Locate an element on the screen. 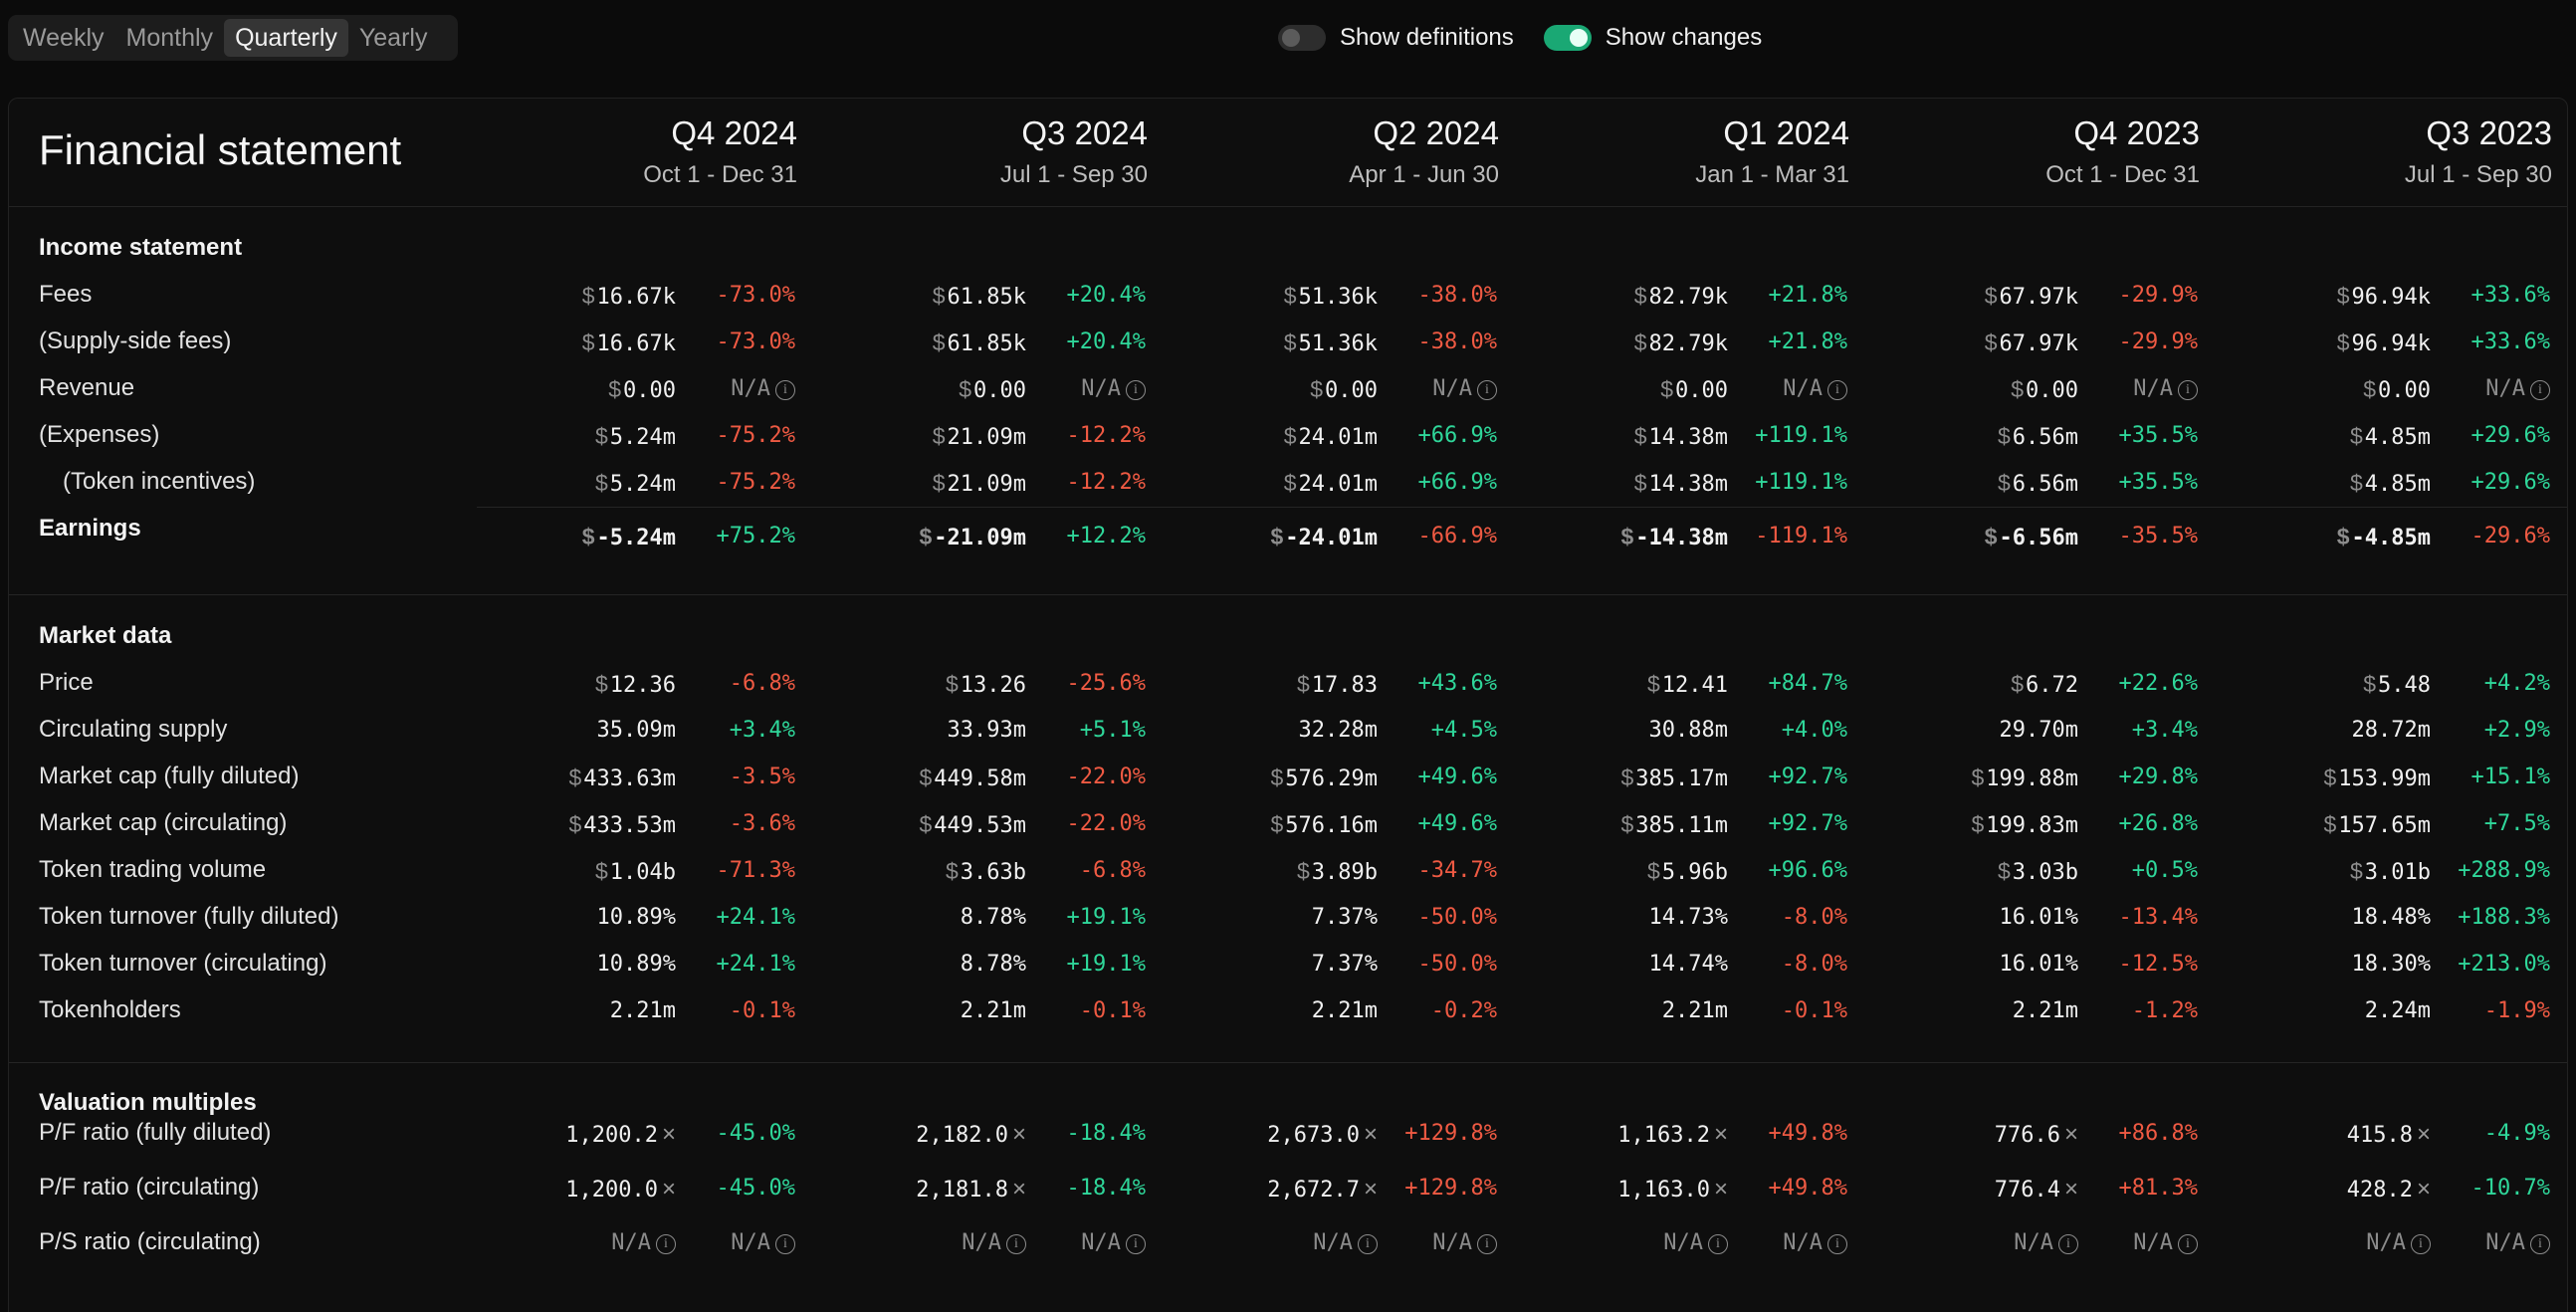 This screenshot has height=1312, width=2576. value-cell: $-14.38m is located at coordinates (1674, 537).